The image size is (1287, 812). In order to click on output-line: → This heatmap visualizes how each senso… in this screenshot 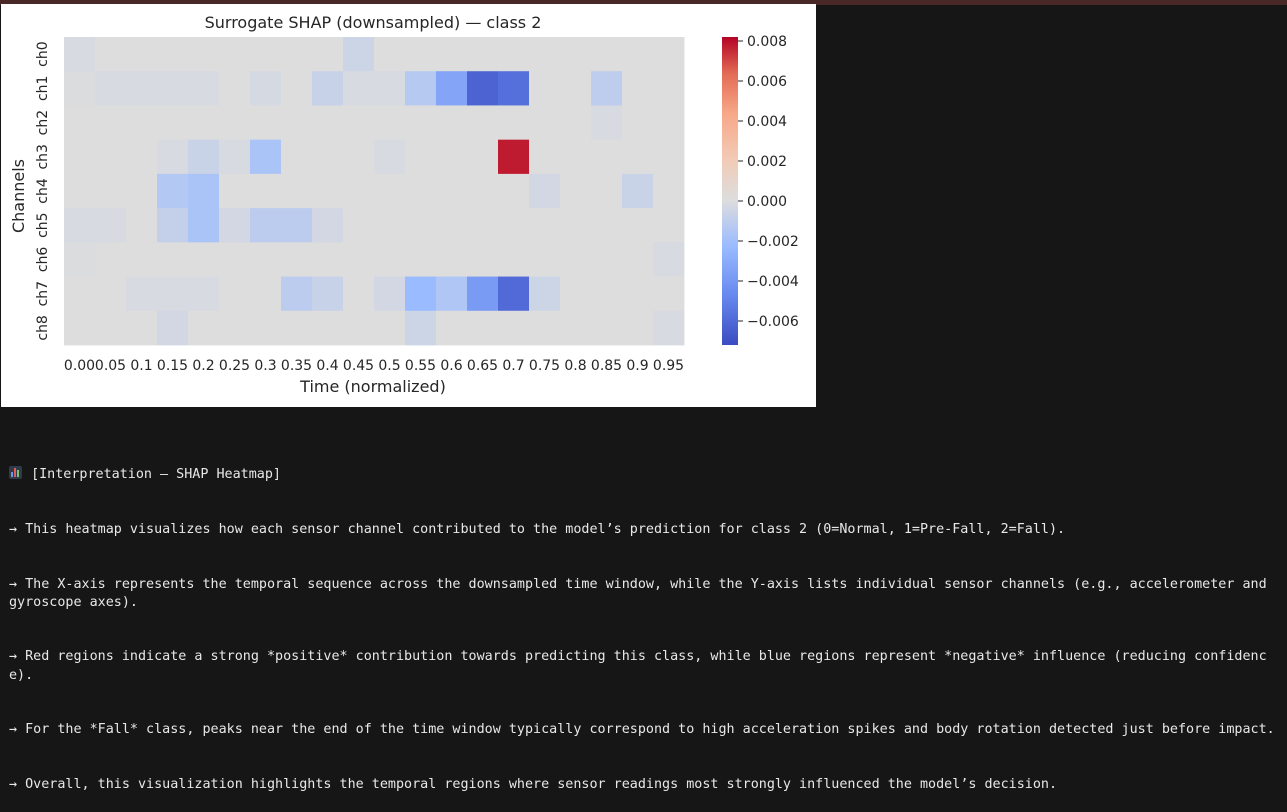, I will do `click(537, 530)`.